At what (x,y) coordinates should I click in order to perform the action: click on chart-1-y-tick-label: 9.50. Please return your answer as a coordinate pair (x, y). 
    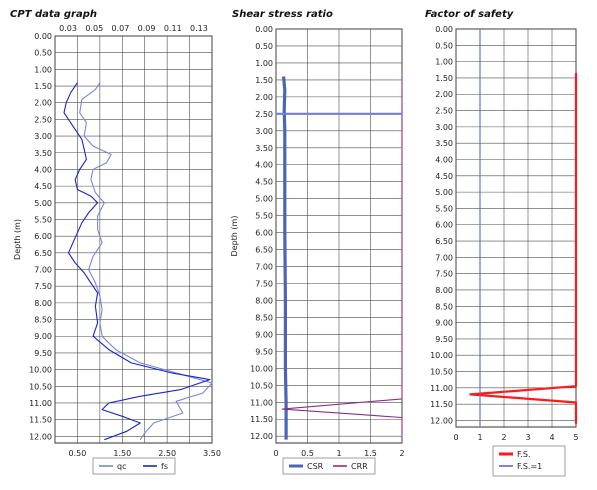
    Looking at the image, I should click on (43, 353).